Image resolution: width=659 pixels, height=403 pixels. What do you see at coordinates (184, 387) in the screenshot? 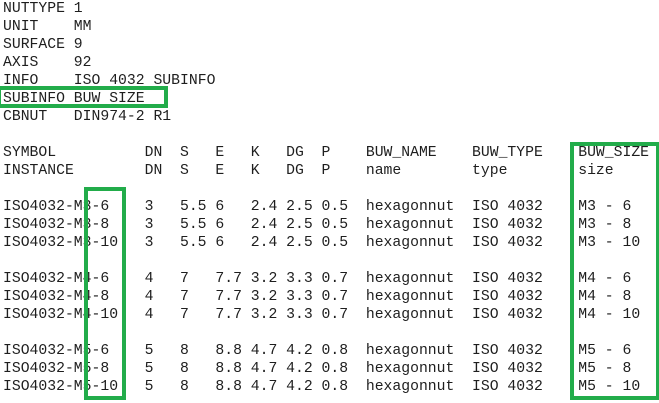
I see `cell-s: 8` at bounding box center [184, 387].